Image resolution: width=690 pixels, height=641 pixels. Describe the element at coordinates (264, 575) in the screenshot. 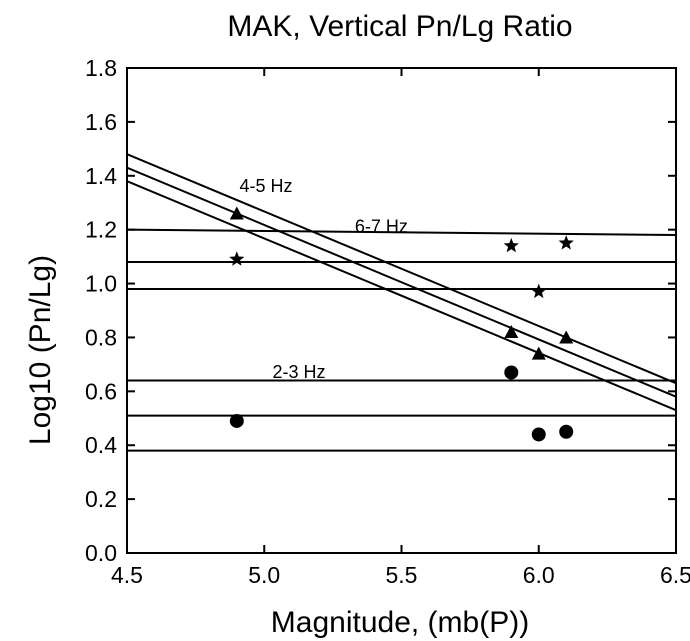

I see `x-tick-label: 5.0` at that location.